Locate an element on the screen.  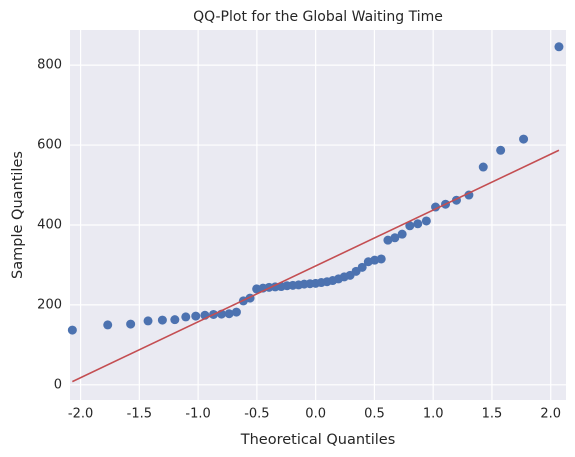
x-tick-label: -1.5 is located at coordinates (139, 414).